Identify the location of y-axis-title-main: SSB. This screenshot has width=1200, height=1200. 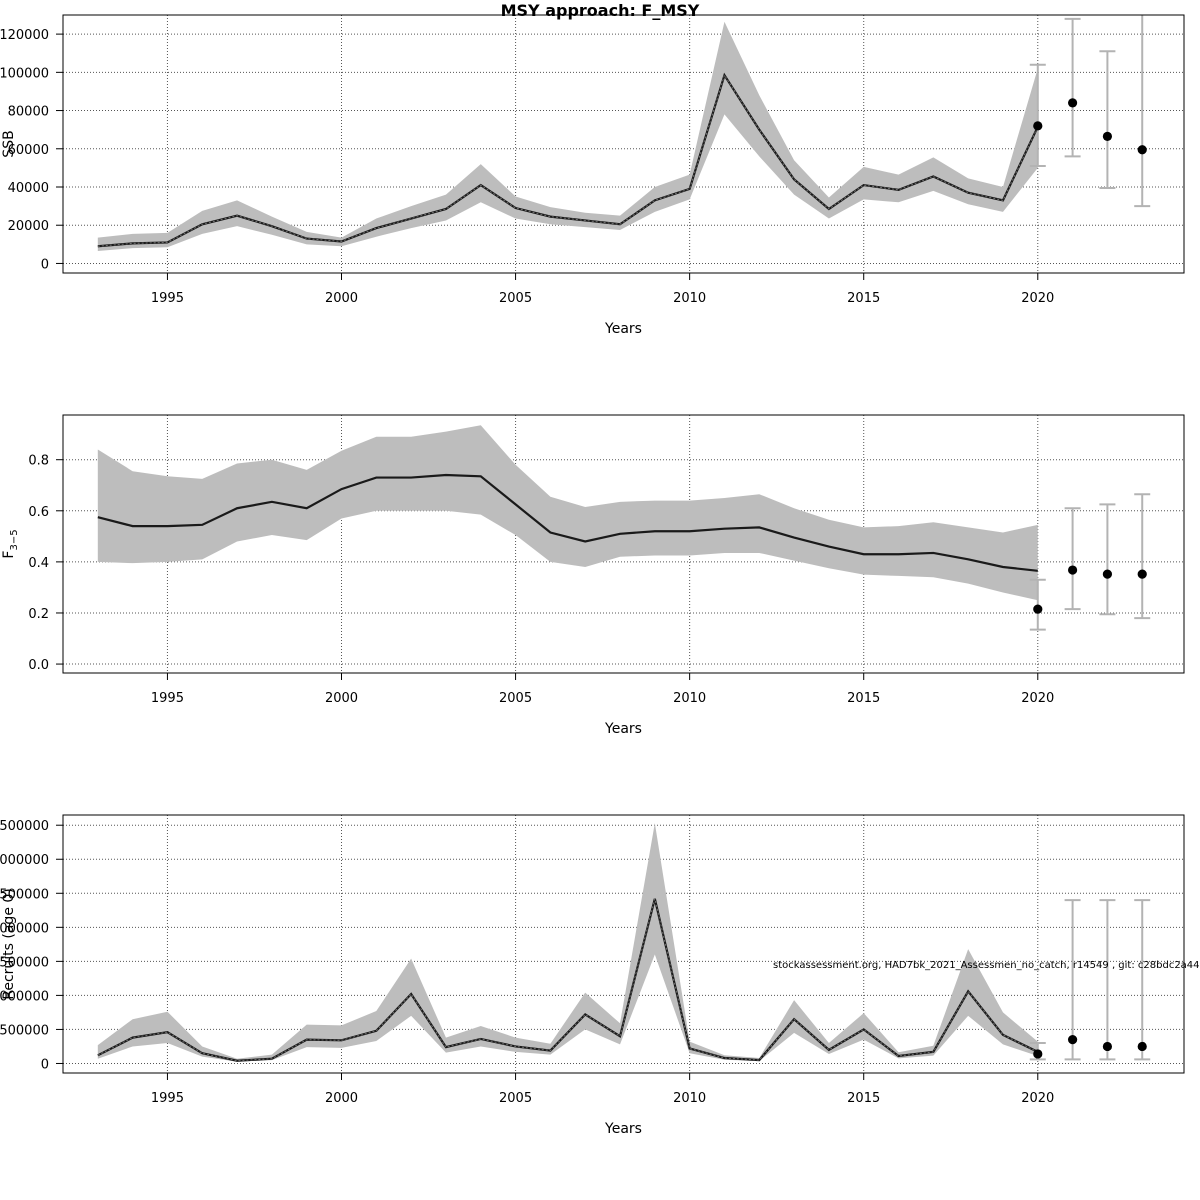
(9, 143).